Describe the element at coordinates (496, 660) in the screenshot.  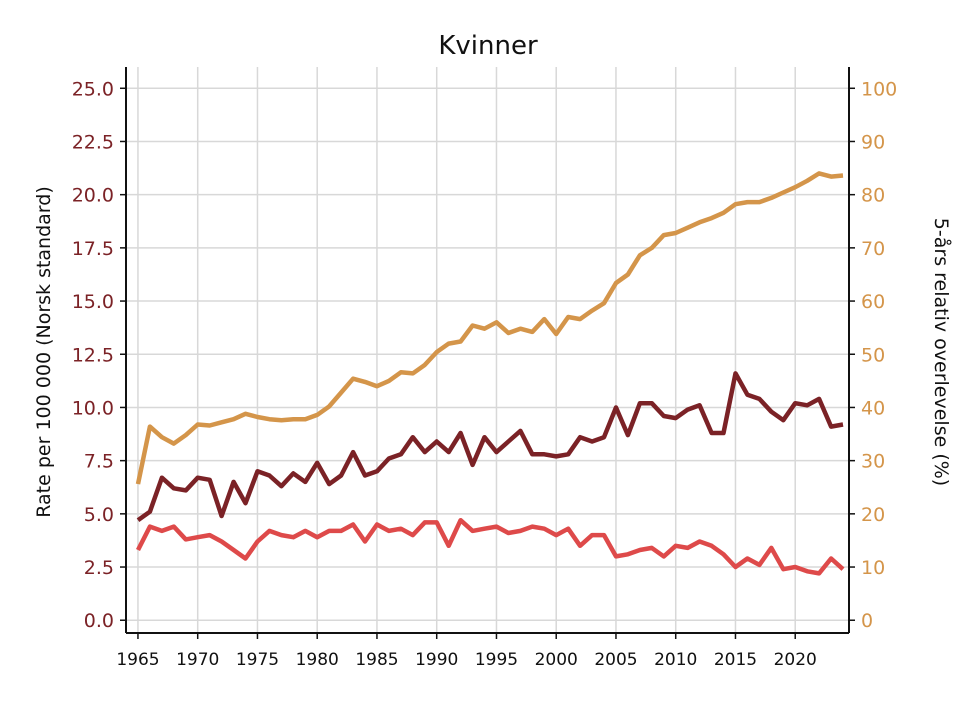
I see `x-tick-label: 1995` at that location.